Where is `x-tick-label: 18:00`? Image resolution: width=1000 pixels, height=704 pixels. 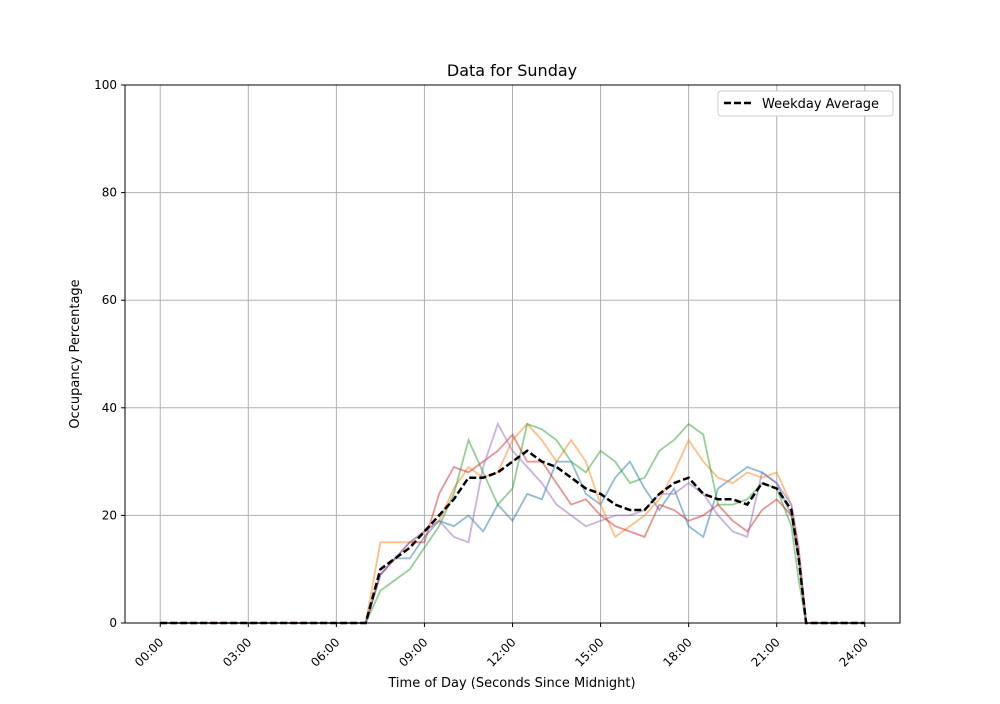
x-tick-label: 18:00 is located at coordinates (677, 652).